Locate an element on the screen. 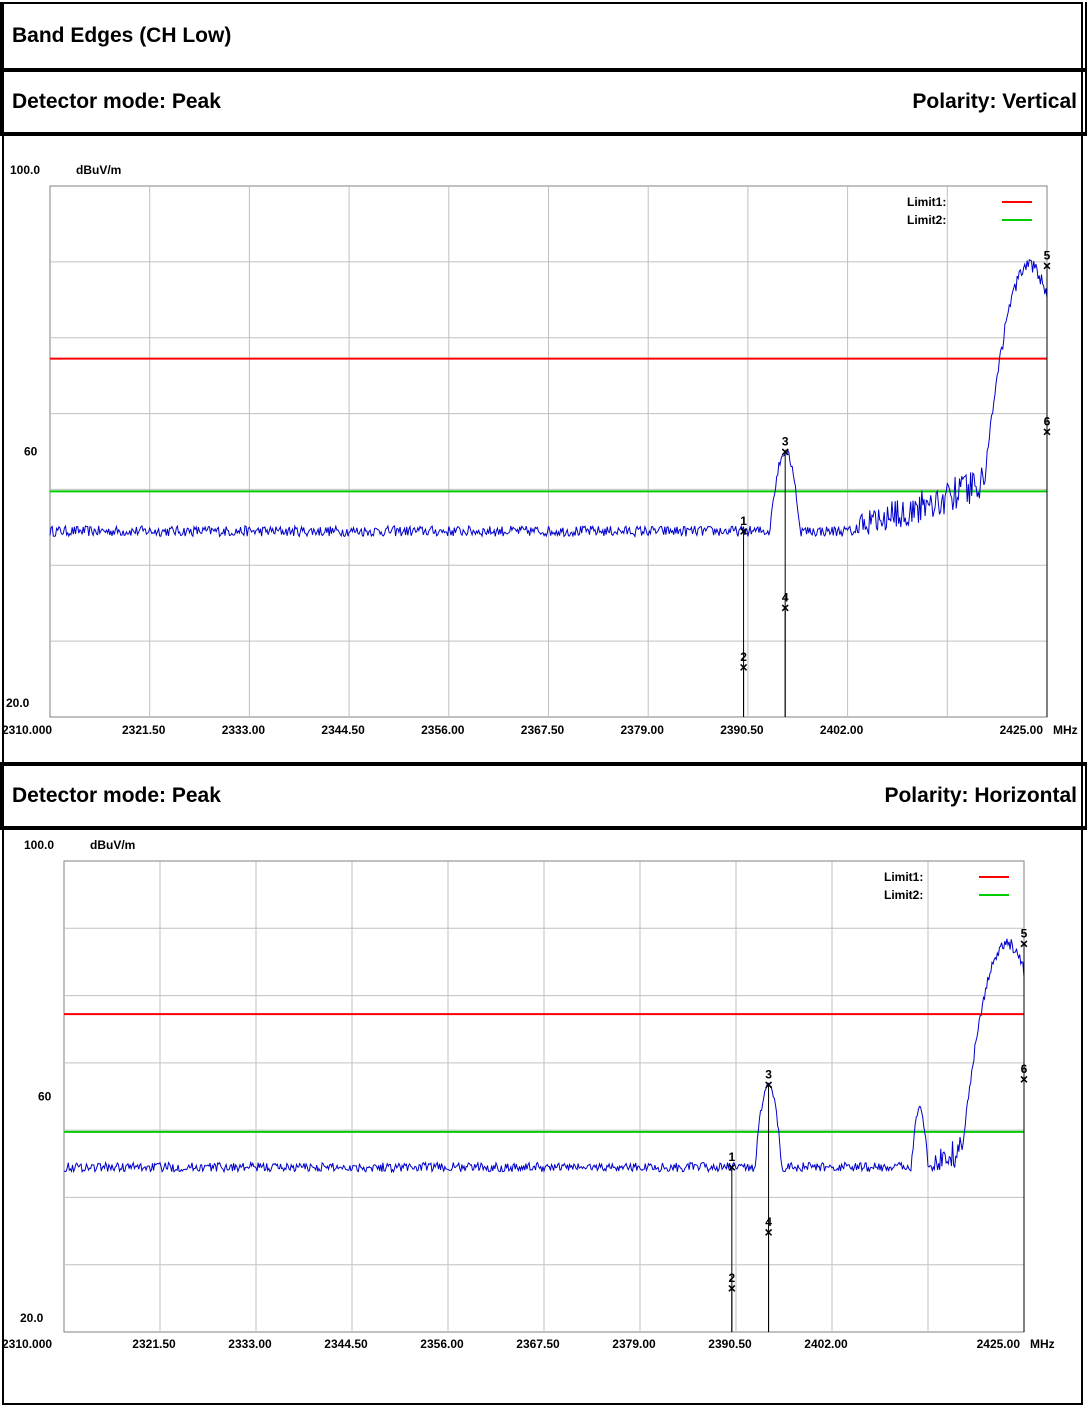  spectrum-trace is located at coordinates (544, 1056).